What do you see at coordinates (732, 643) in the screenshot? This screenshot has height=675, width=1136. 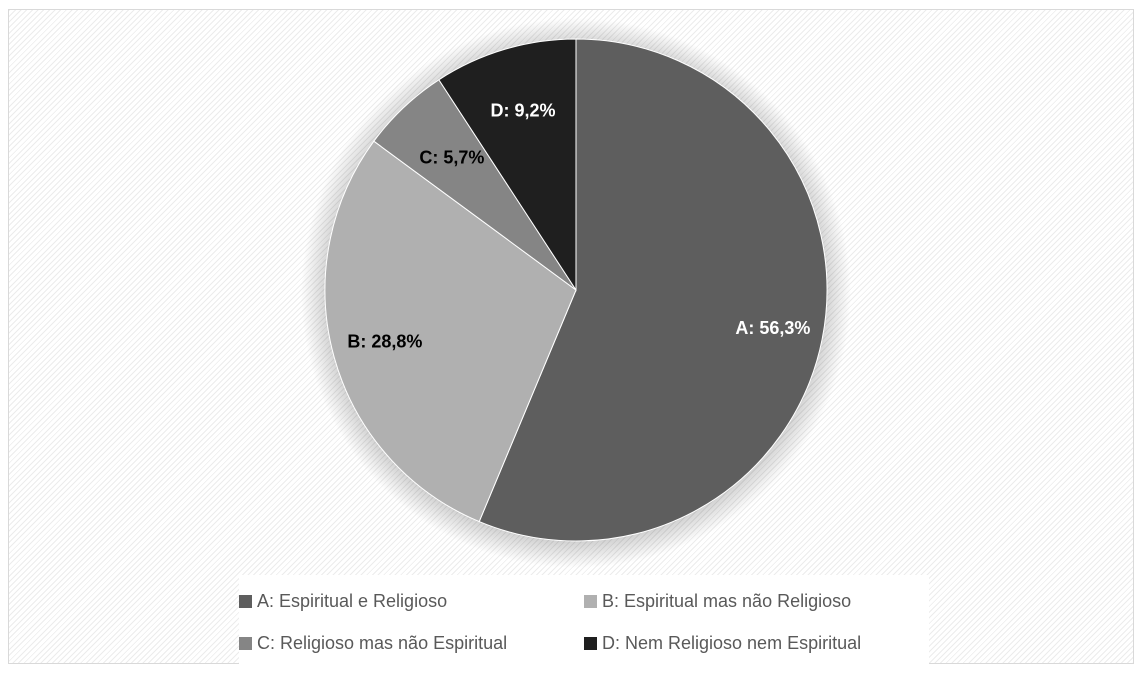 I see `legend-label-d: D: Nem Religioso nem Espiritual` at bounding box center [732, 643].